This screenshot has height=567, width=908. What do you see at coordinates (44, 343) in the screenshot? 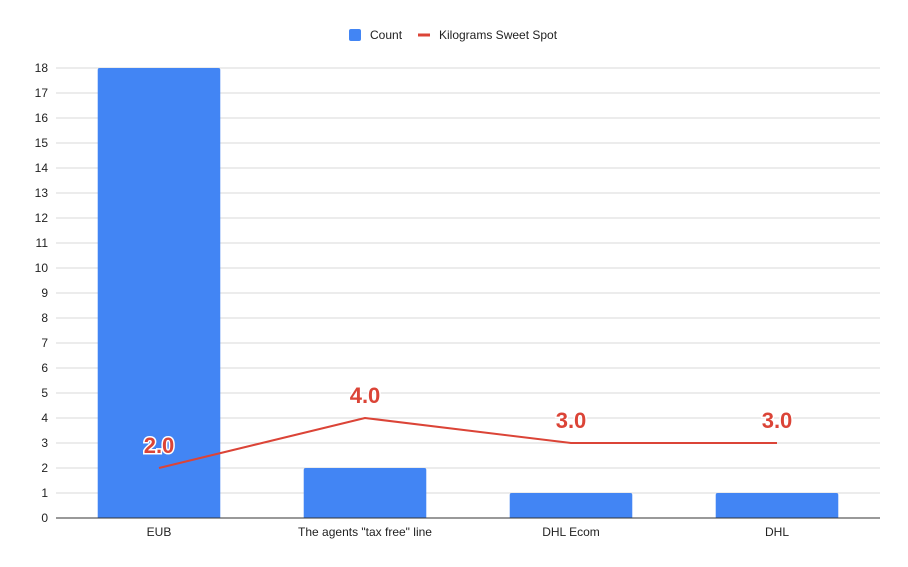
I see `y-tick-label: 7` at bounding box center [44, 343].